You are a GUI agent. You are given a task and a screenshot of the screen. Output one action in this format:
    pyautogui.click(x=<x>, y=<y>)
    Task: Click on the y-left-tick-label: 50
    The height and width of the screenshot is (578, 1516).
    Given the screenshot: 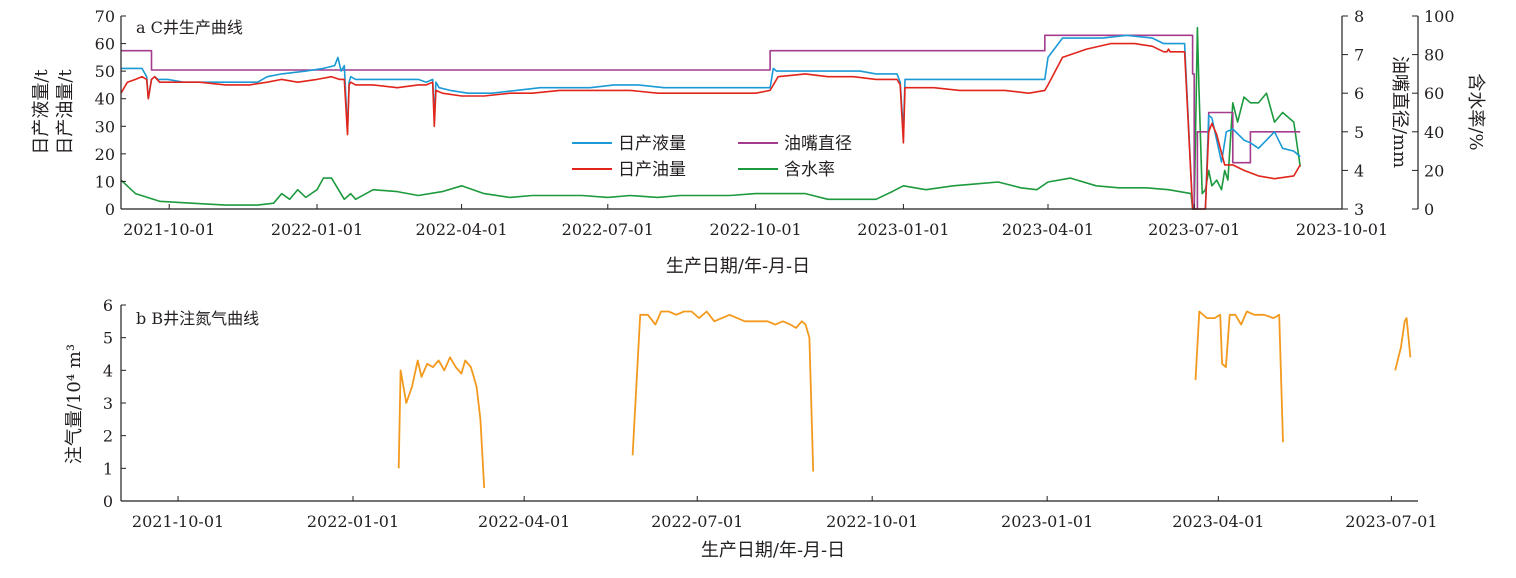 What is the action you would take?
    pyautogui.click(x=105, y=71)
    